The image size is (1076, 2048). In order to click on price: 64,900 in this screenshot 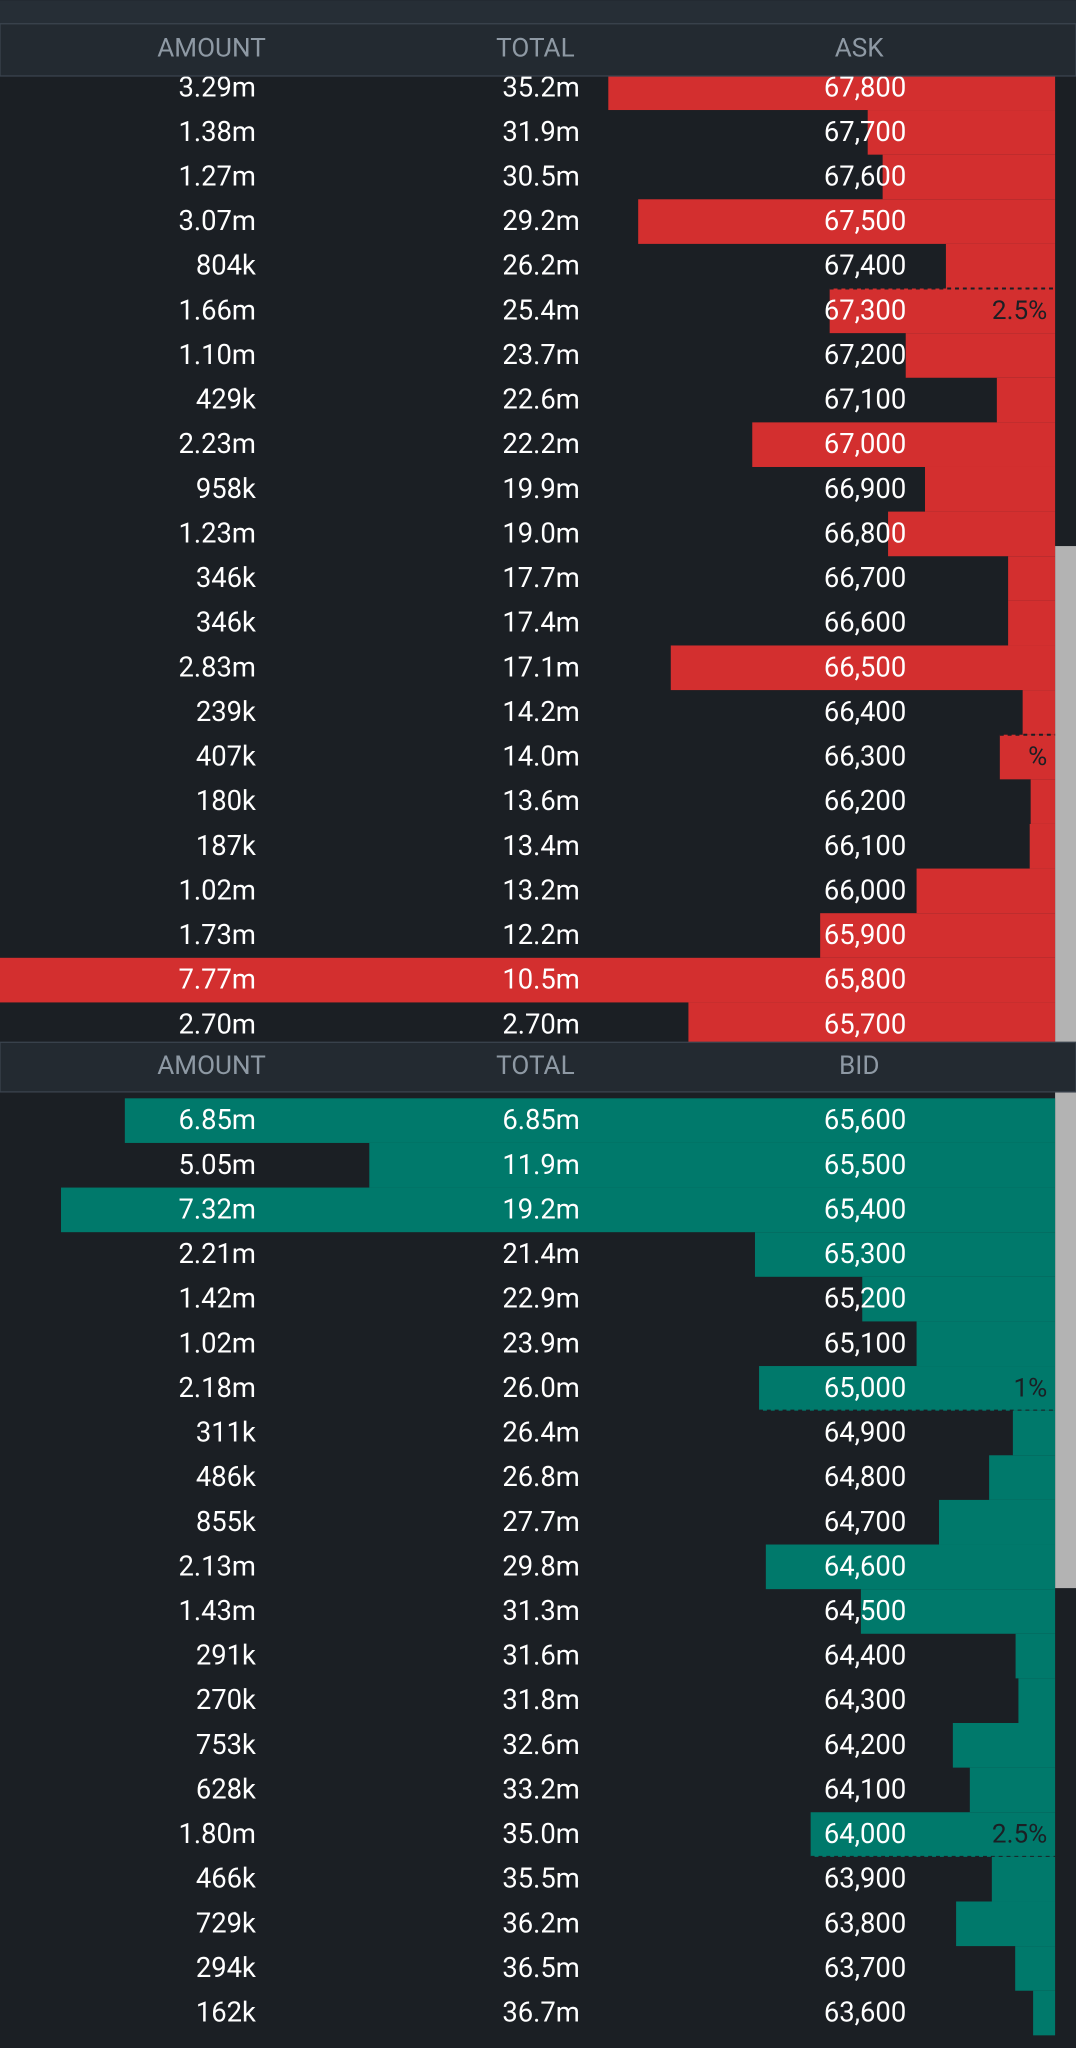, I will do `click(865, 1433)`.